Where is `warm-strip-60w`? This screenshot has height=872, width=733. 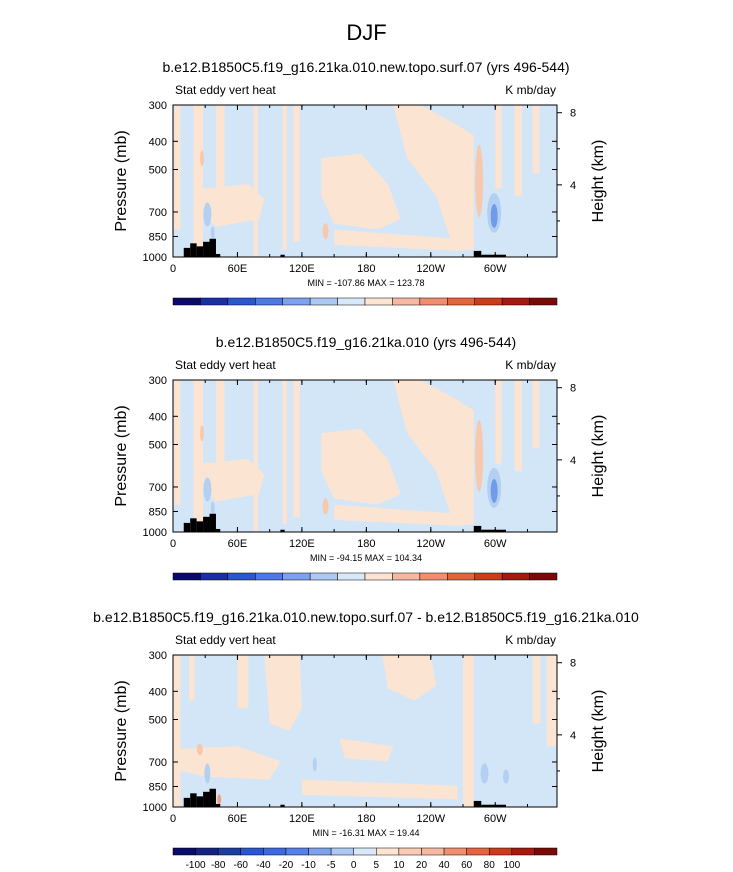 warm-strip-60w is located at coordinates (498, 422).